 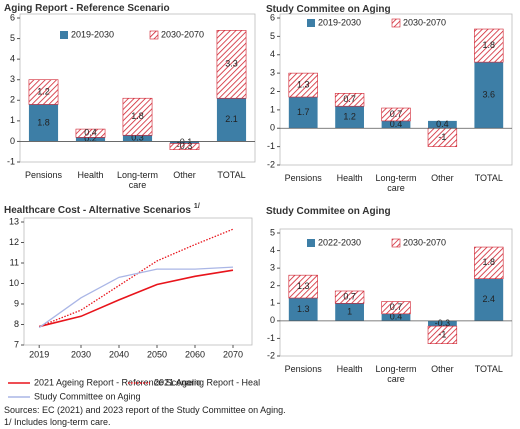 I want to click on x-tick-label: 2040, so click(x=119, y=354).